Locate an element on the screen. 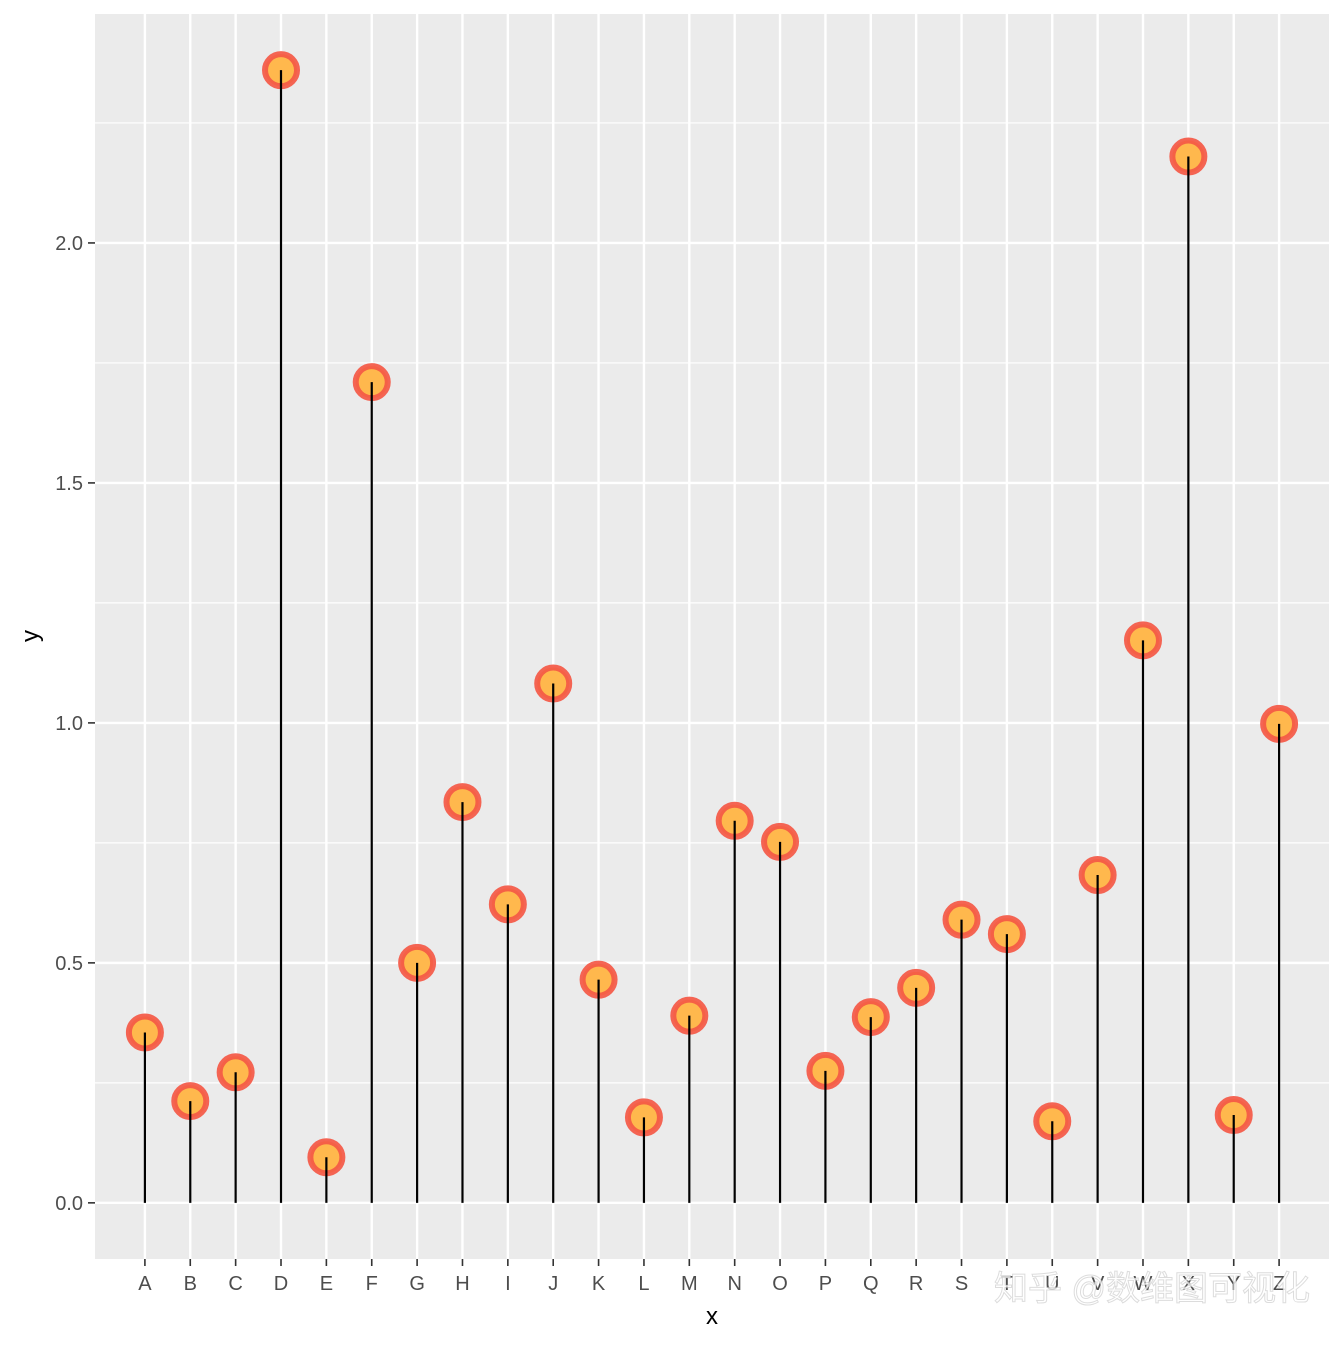 This screenshot has width=1344, height=1349. y-axis-ticks: 0.0 0.5 1.0 1.5 2.0 is located at coordinates (75, 724).